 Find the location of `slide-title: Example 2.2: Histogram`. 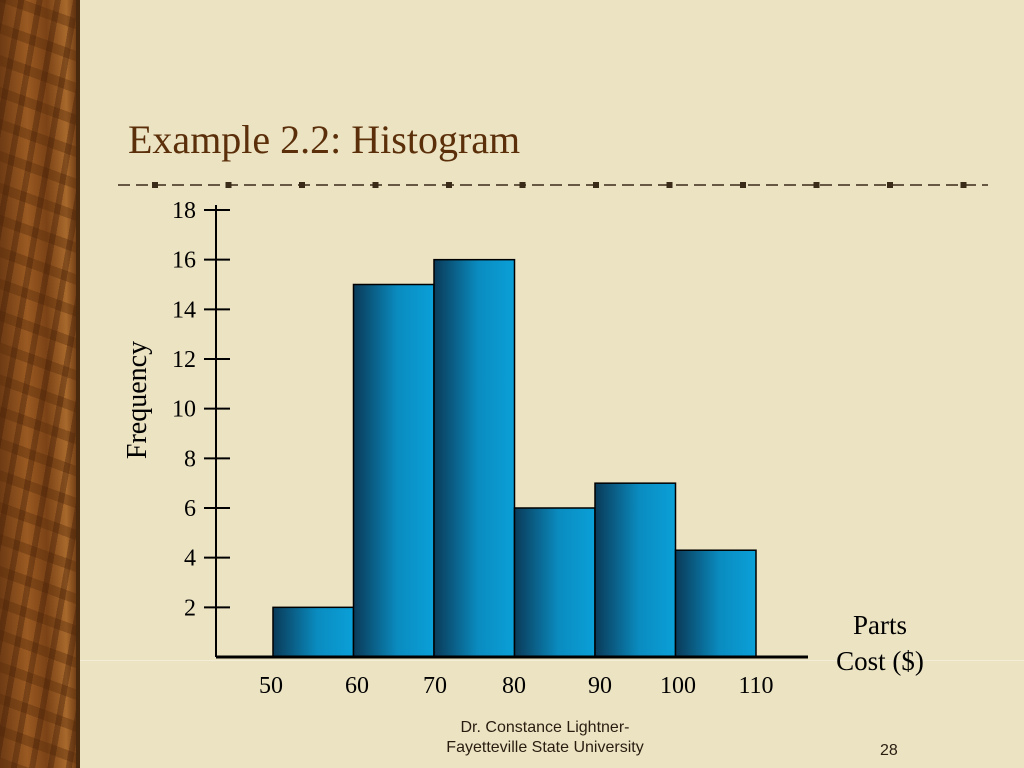

slide-title: Example 2.2: Histogram is located at coordinates (324, 139).